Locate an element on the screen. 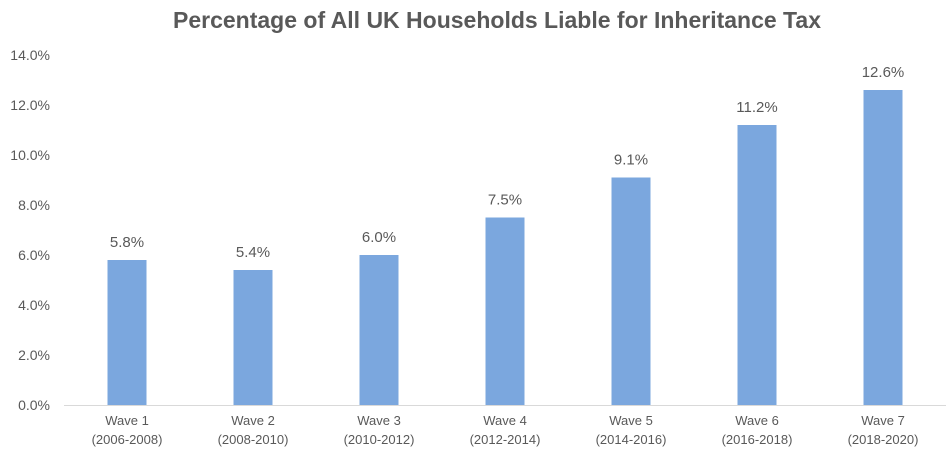 This screenshot has height=459, width=949. x-tick-label: Wave 6 (2016-2018) is located at coordinates (757, 430).